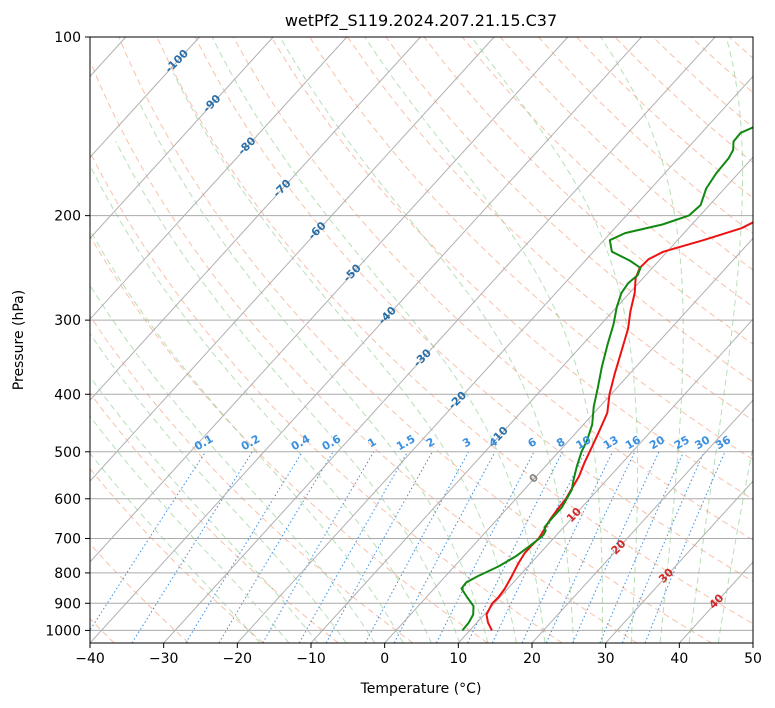  Describe the element at coordinates (532, 659) in the screenshot. I see `x-tick-label: 20` at that location.